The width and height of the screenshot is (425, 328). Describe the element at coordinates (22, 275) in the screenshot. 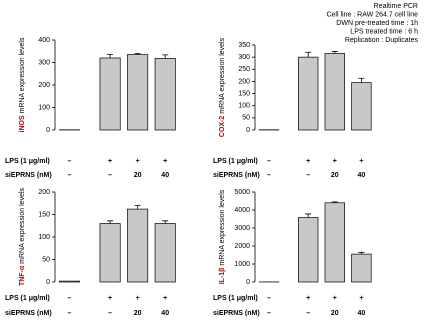

I see `gene-name: TNF-α` at that location.